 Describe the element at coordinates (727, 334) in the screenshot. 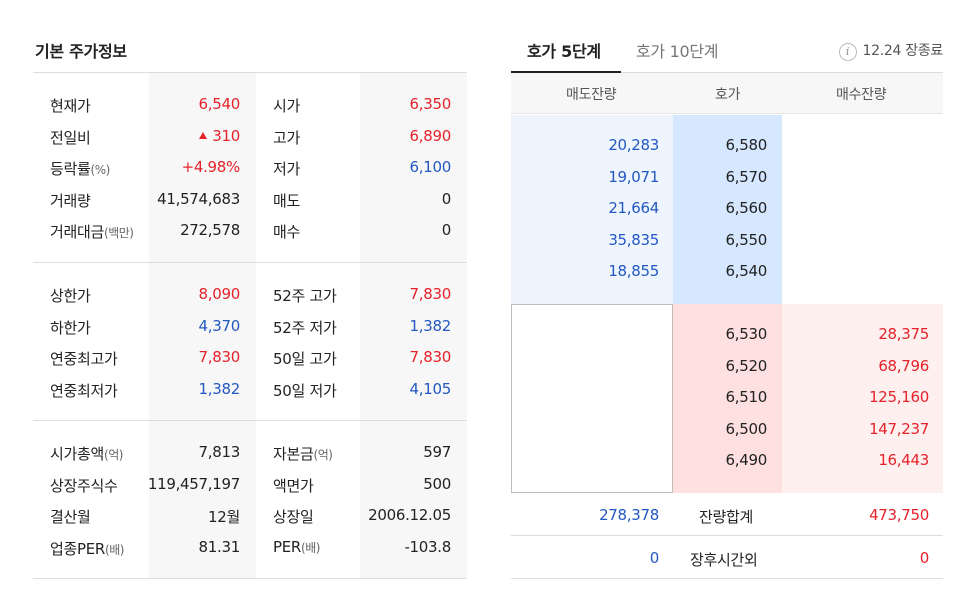

I see `bid-row: 6,530 28,375` at that location.